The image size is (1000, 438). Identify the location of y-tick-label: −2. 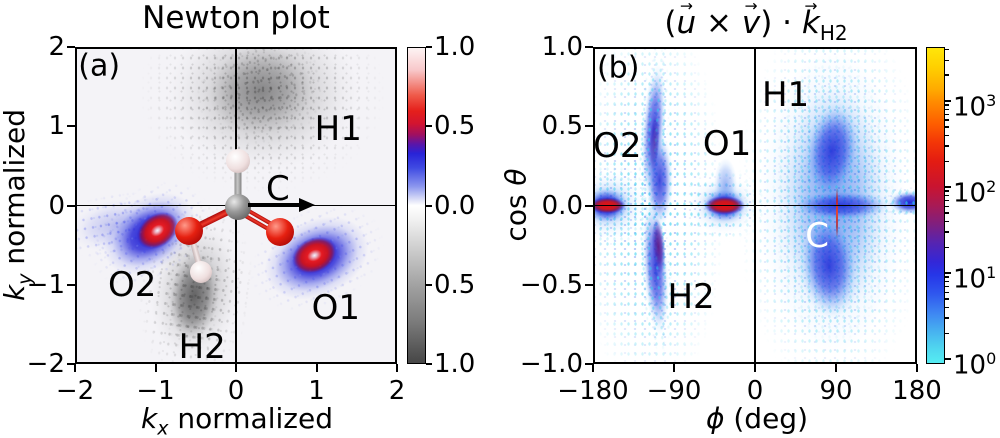
(45, 364).